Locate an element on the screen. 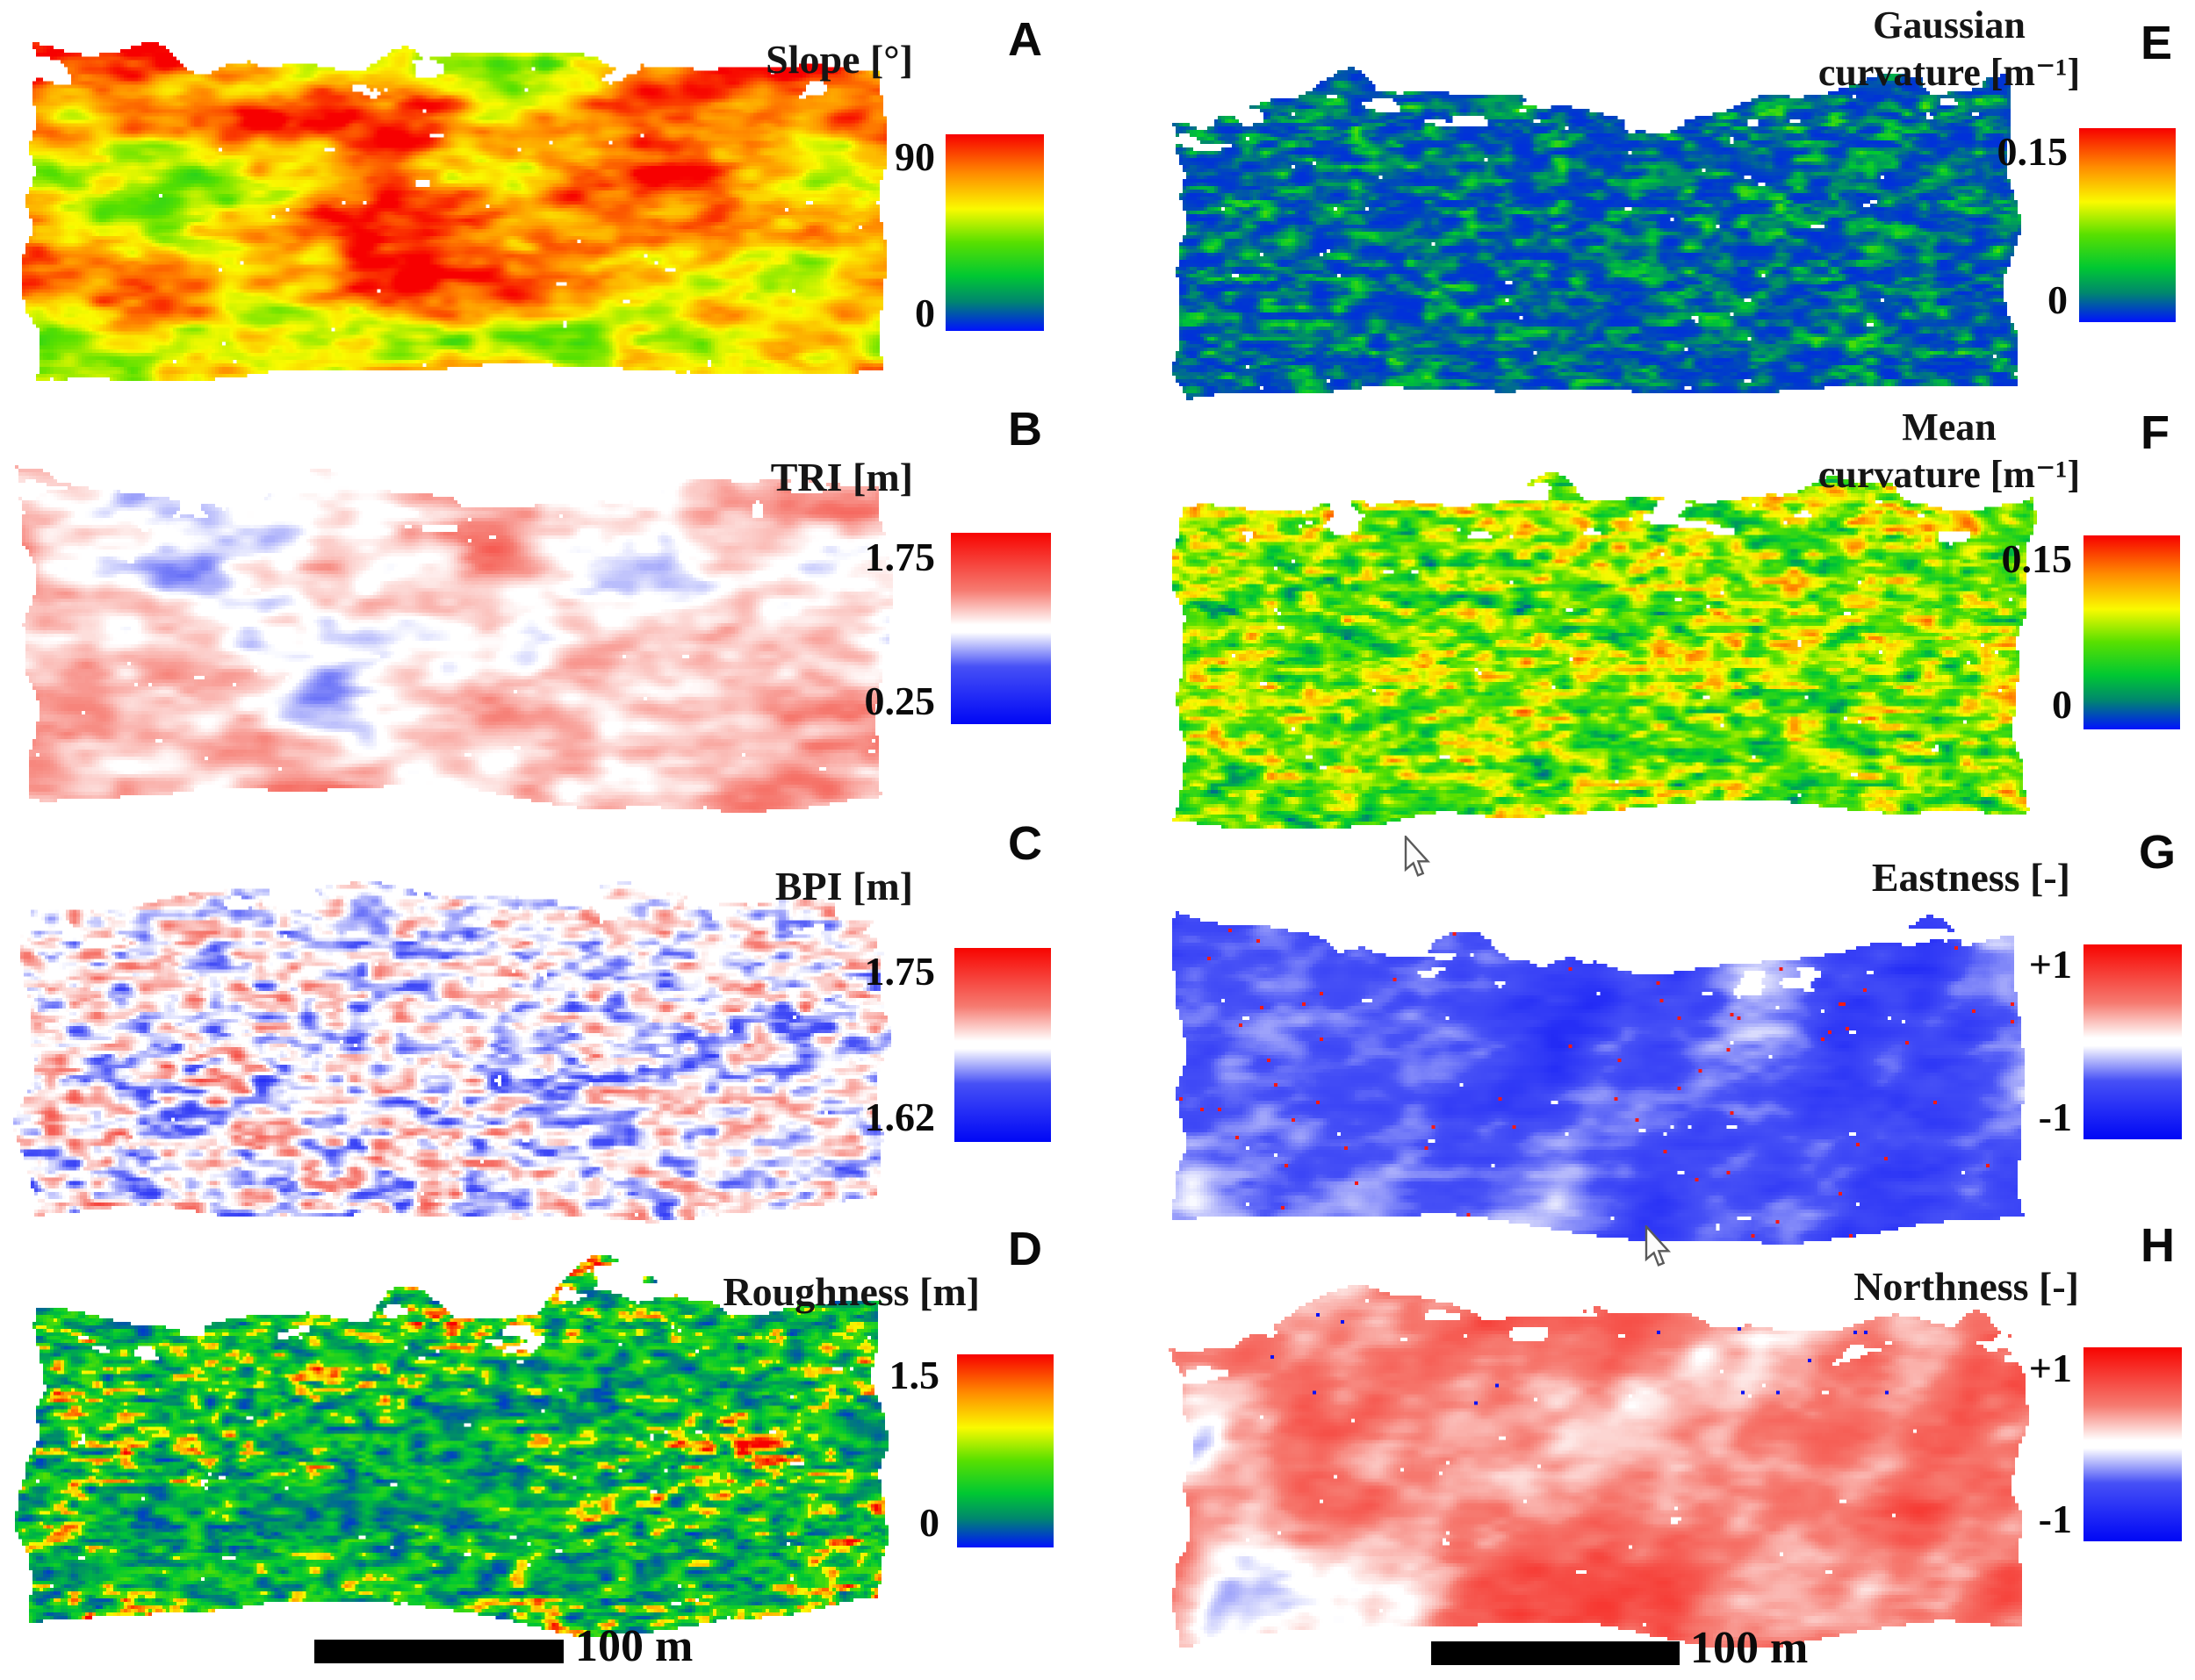  panel-b-title: TRI [m] is located at coordinates (728, 477).